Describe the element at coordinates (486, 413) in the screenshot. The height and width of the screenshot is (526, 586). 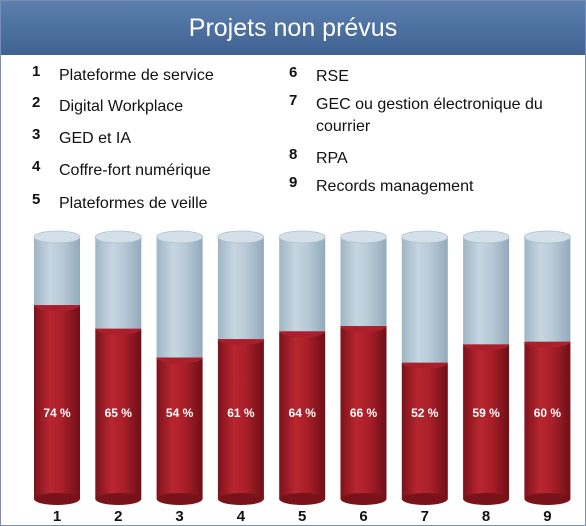
I see `data-label: 59 %` at that location.